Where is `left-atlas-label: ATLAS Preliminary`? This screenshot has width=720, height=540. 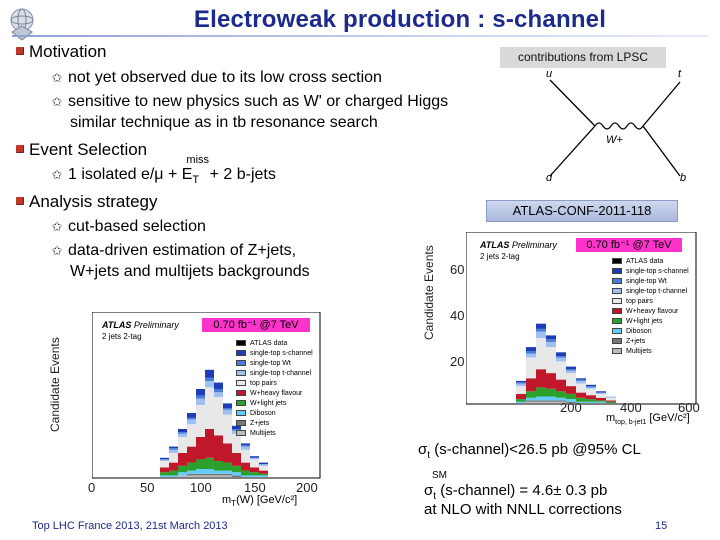
left-atlas-label: ATLAS Preliminary is located at coordinates (140, 325).